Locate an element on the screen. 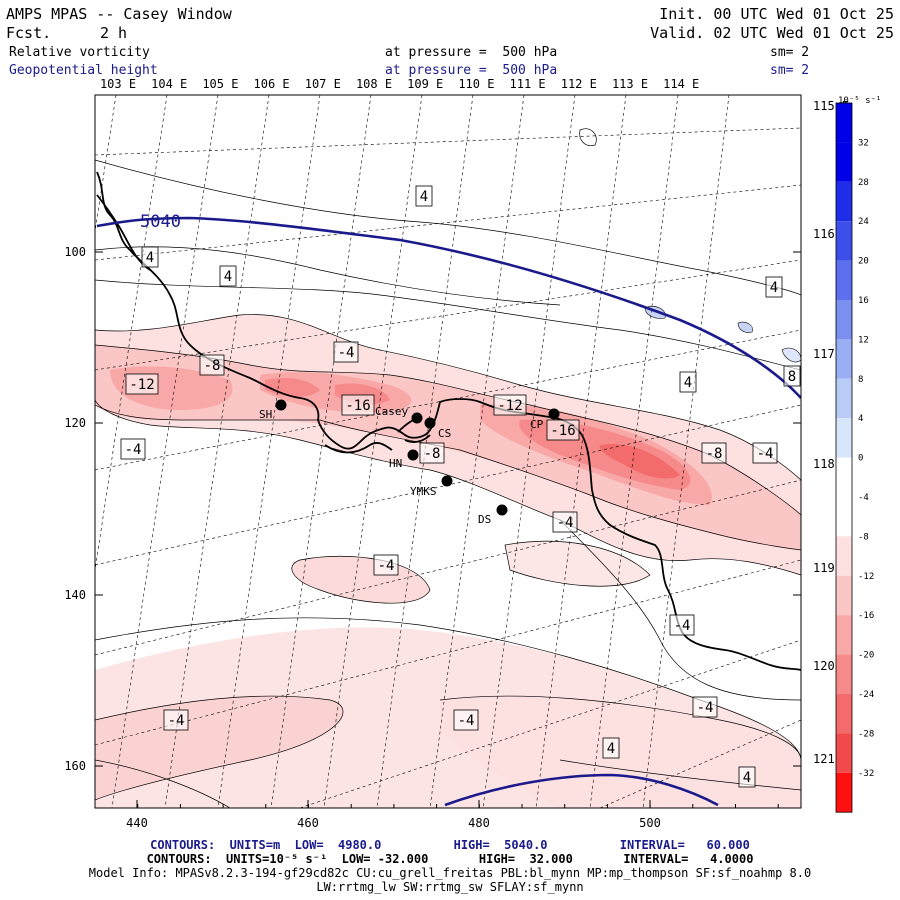 The height and width of the screenshot is (900, 900). station-label: DS is located at coordinates (484, 519).